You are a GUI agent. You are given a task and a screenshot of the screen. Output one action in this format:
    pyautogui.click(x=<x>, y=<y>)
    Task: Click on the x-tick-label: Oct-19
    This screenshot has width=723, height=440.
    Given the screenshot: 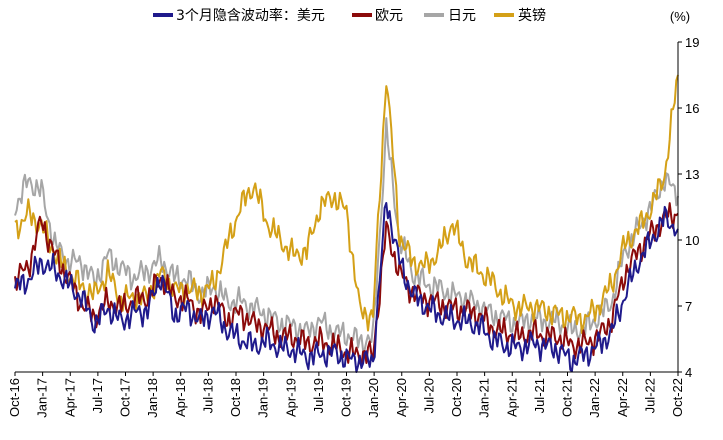 What is the action you would take?
    pyautogui.click(x=346, y=397)
    